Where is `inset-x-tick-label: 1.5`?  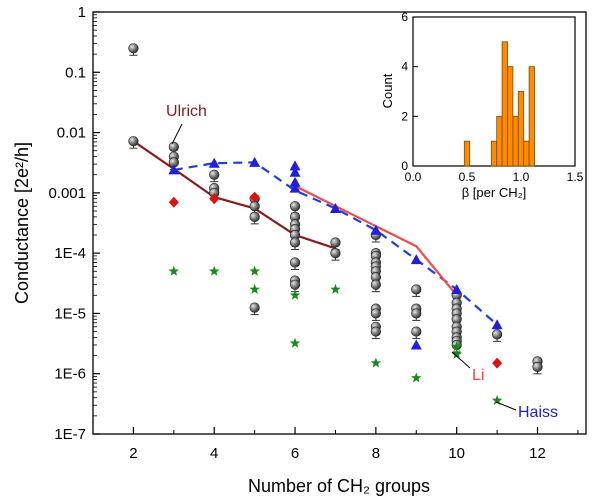 inset-x-tick-label: 1.5 is located at coordinates (575, 177).